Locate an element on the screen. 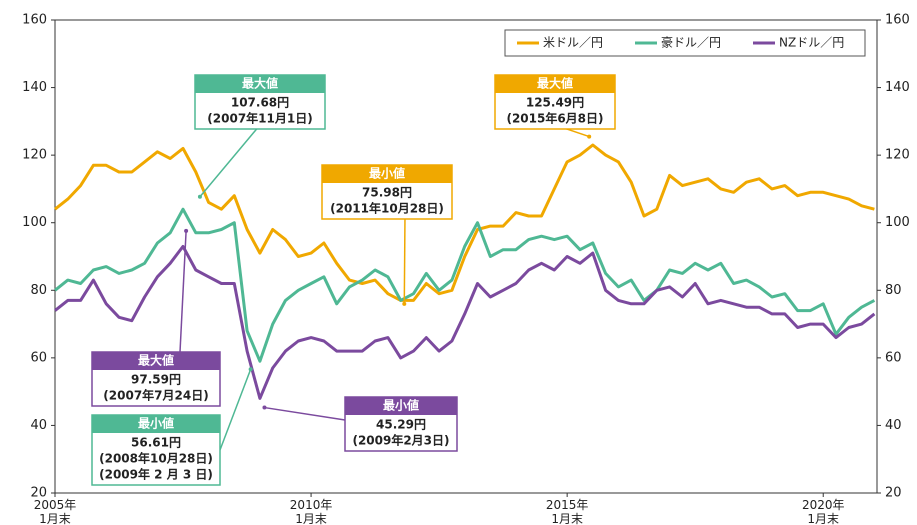 This screenshot has height=525, width=917. y2-tick-label: 120 is located at coordinates (897, 155).